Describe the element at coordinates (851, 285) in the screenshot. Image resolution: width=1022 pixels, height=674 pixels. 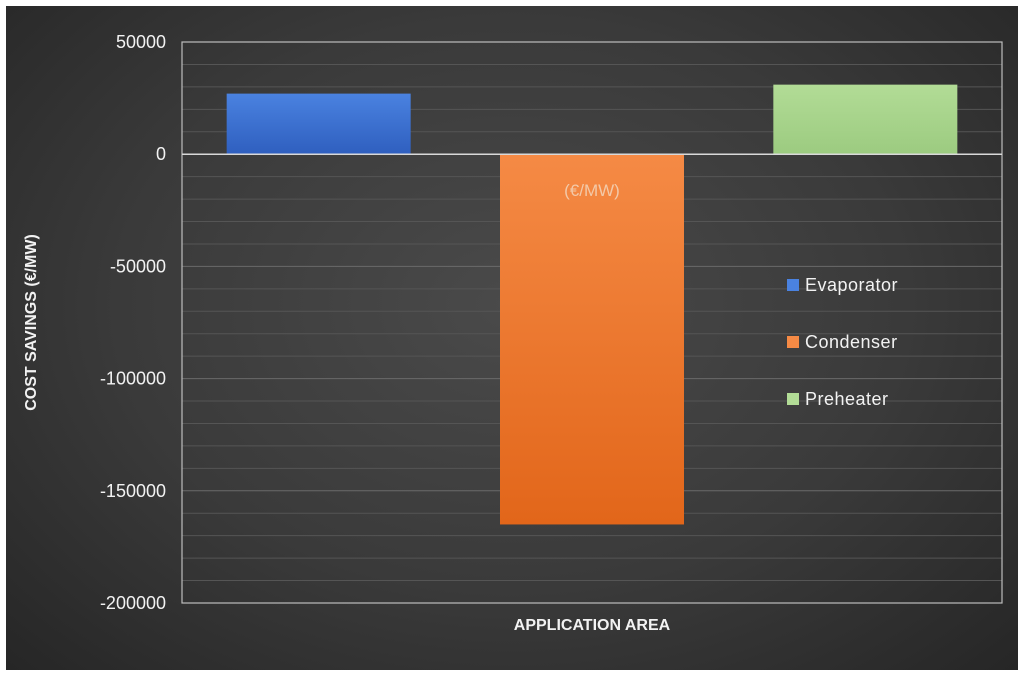
I see `legend-label-evaporator: Evaporator` at that location.